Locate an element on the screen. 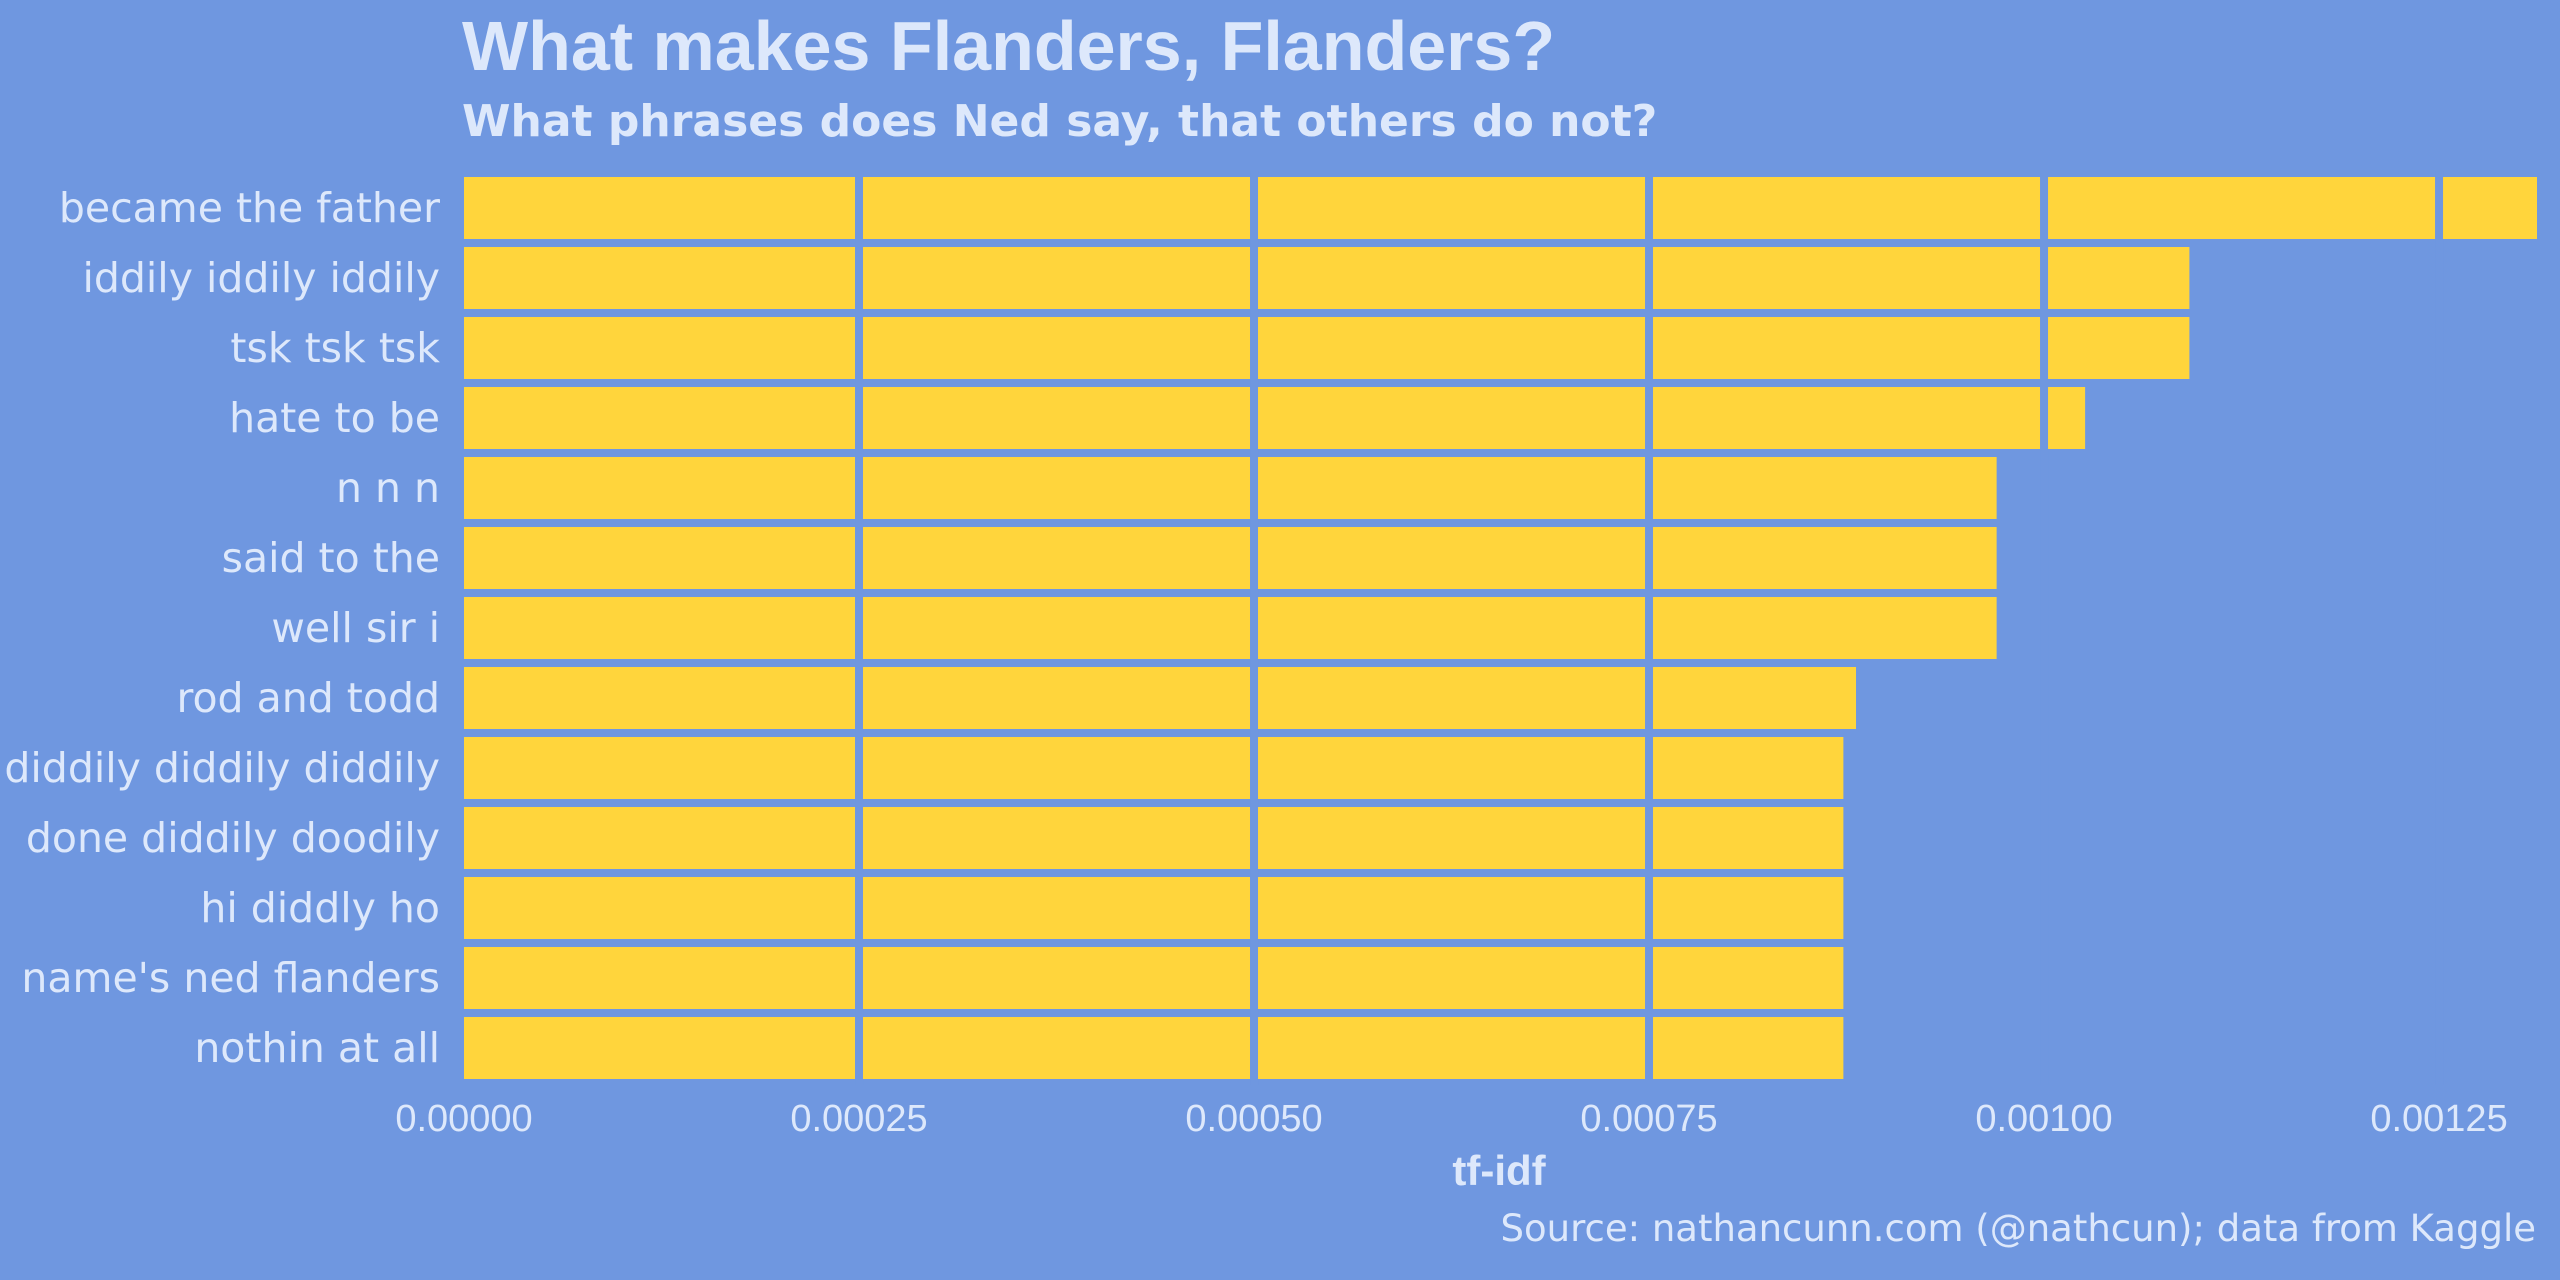 The image size is (2560, 1280). category-label: tsk tsk tsk is located at coordinates (335, 348).